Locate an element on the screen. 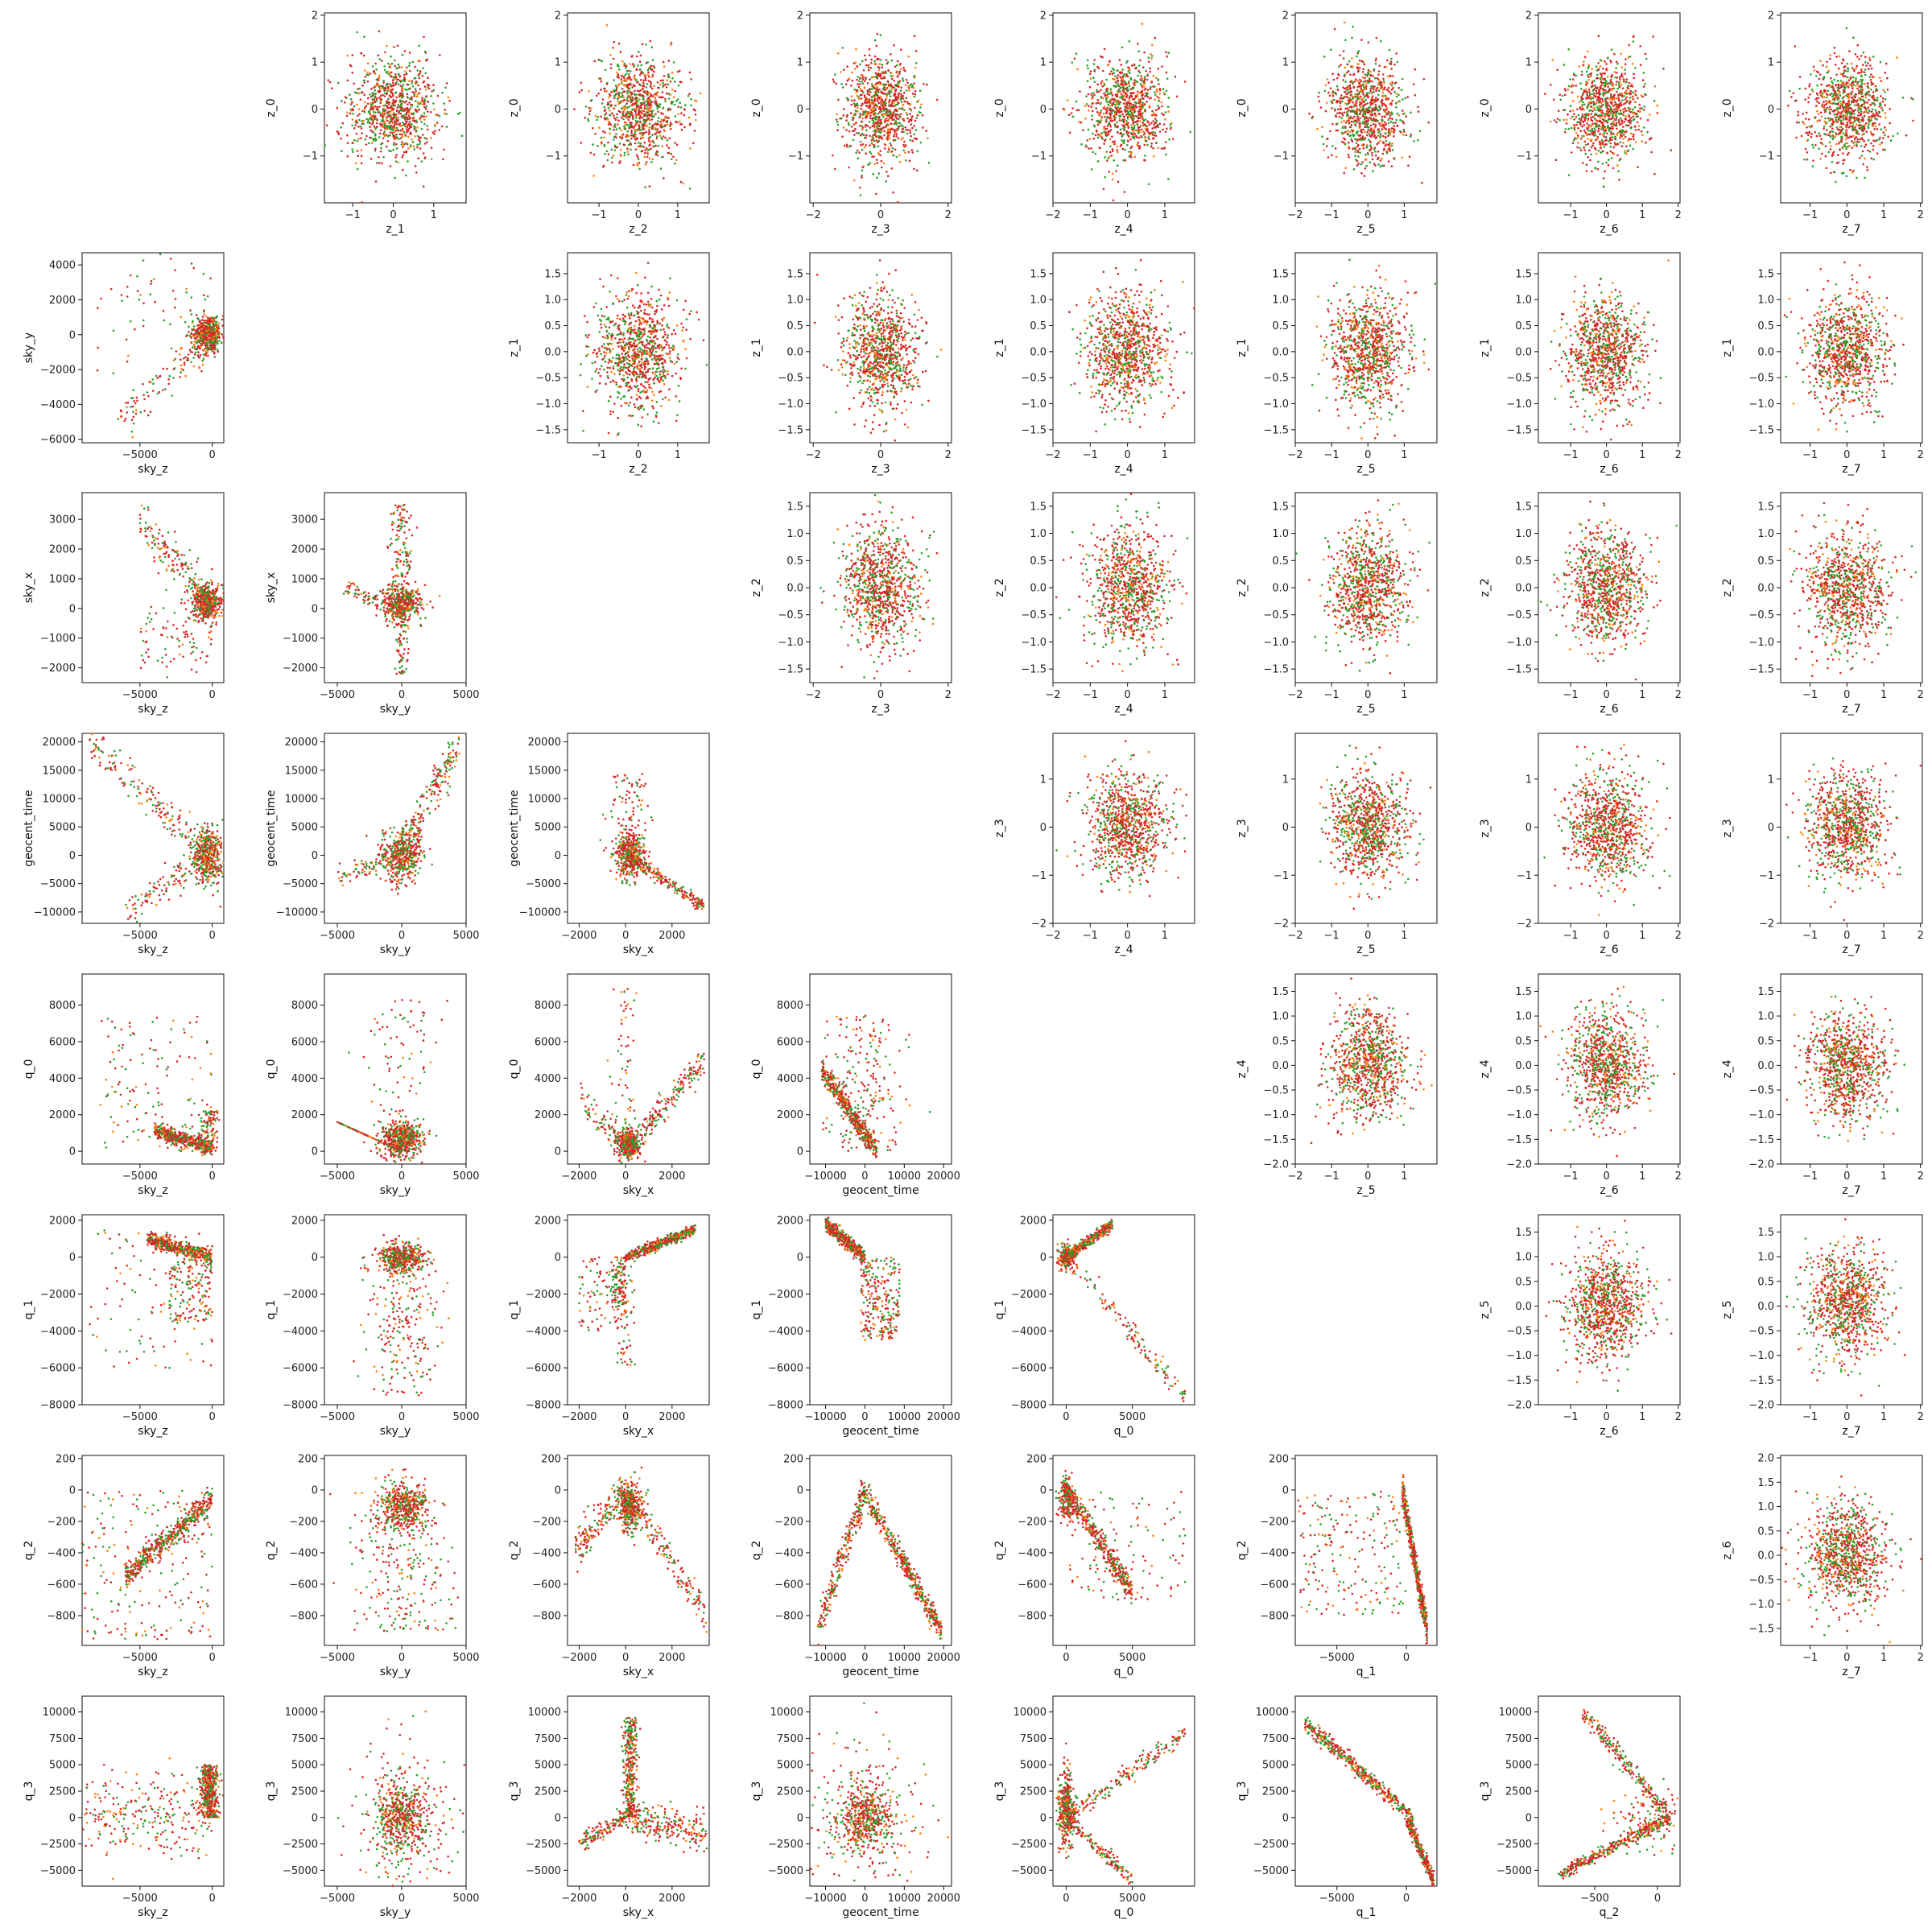  scatter-panel-z_0-vs-z_1: −1 0 1 −1 0 1 2 z_1 z_0 is located at coordinates (359, 126).